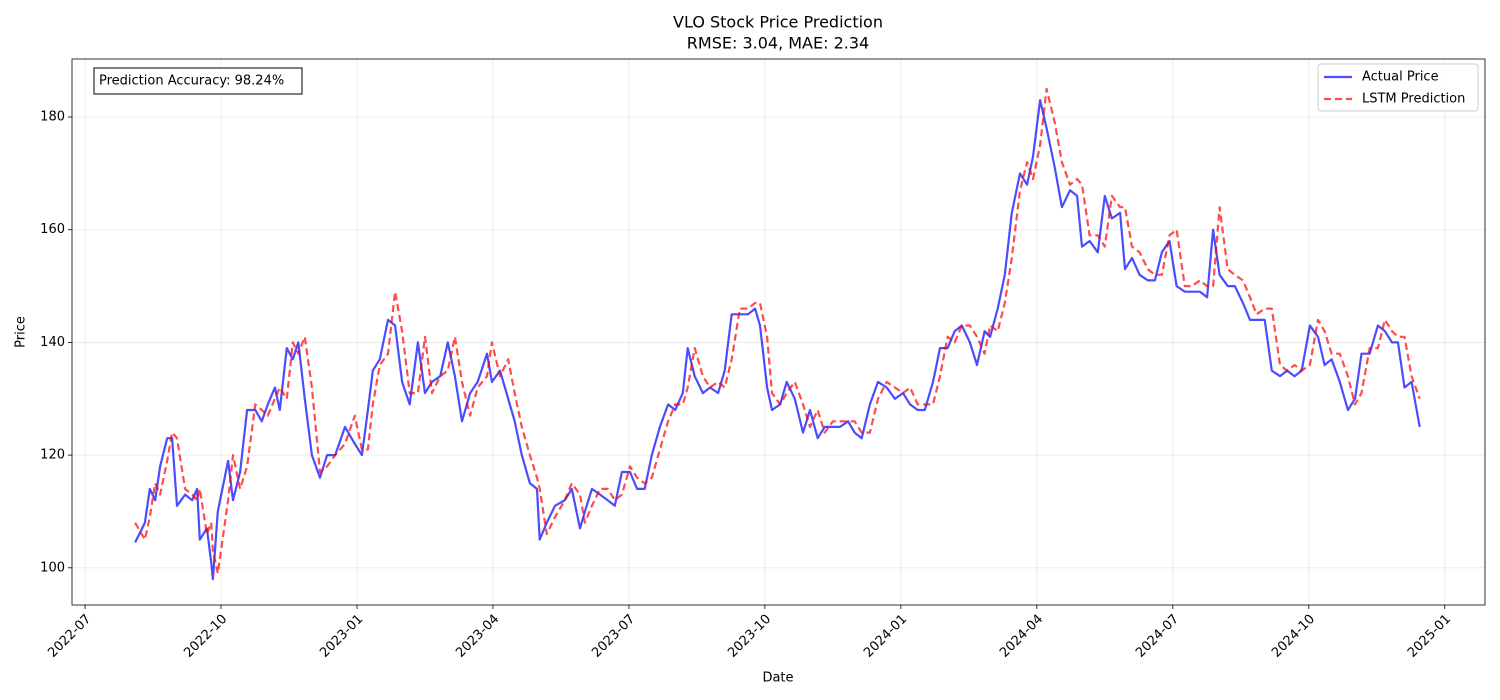  I want to click on x-tick-label: 2024-01, so click(885, 636).